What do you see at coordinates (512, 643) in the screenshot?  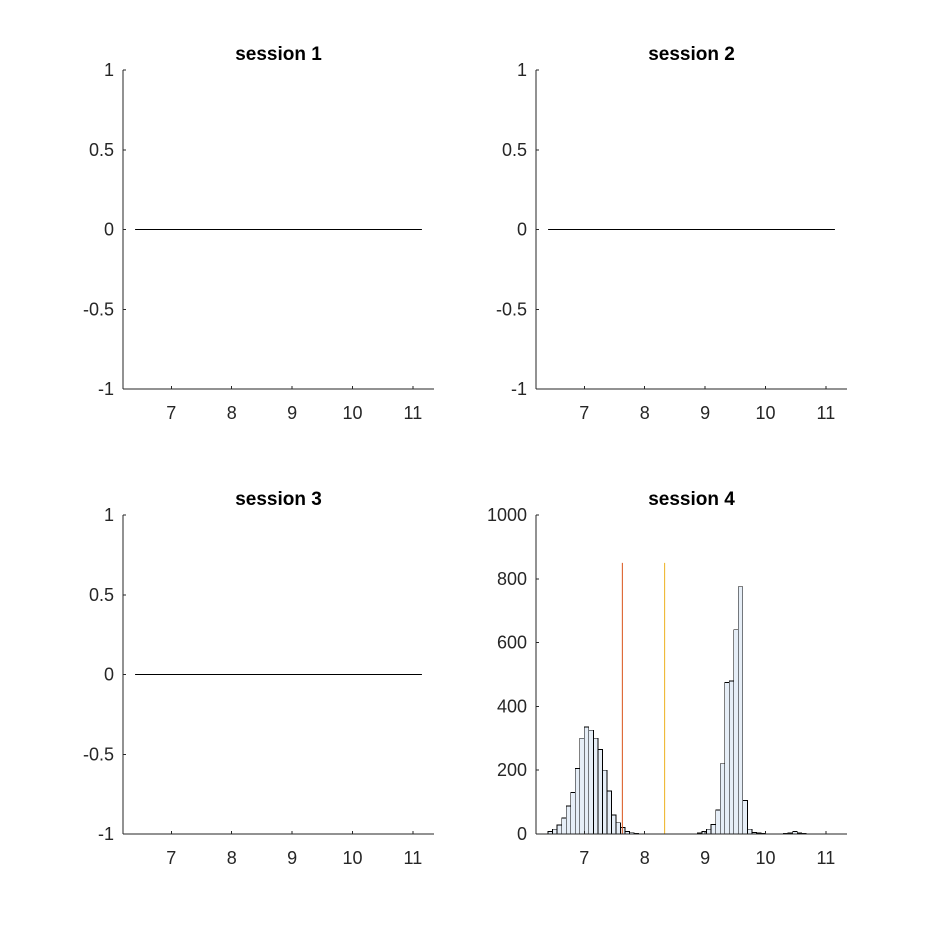 I see `y-tick-label: 600` at bounding box center [512, 643].